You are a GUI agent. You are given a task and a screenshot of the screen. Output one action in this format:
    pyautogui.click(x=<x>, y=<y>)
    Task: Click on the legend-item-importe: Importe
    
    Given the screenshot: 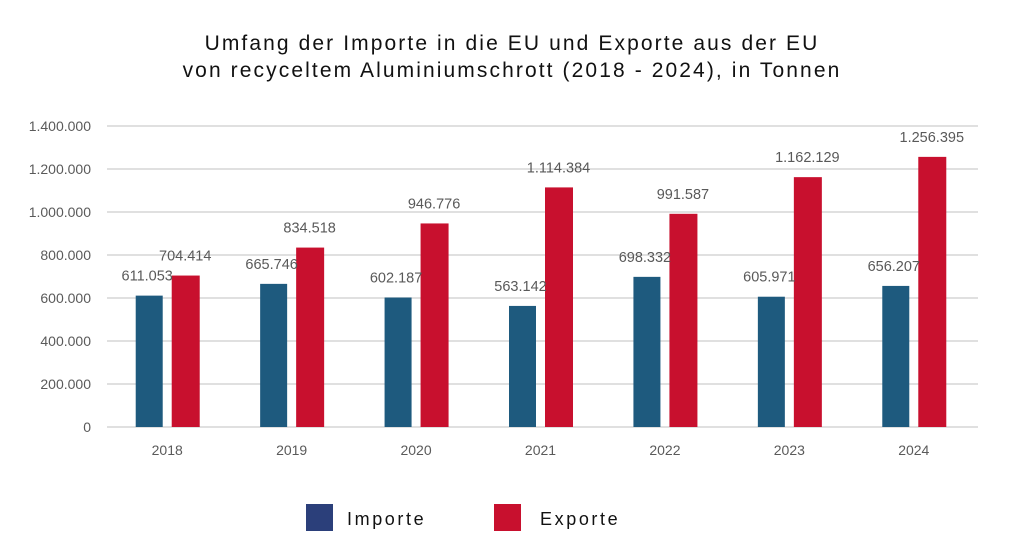 What is the action you would take?
    pyautogui.click(x=366, y=517)
    